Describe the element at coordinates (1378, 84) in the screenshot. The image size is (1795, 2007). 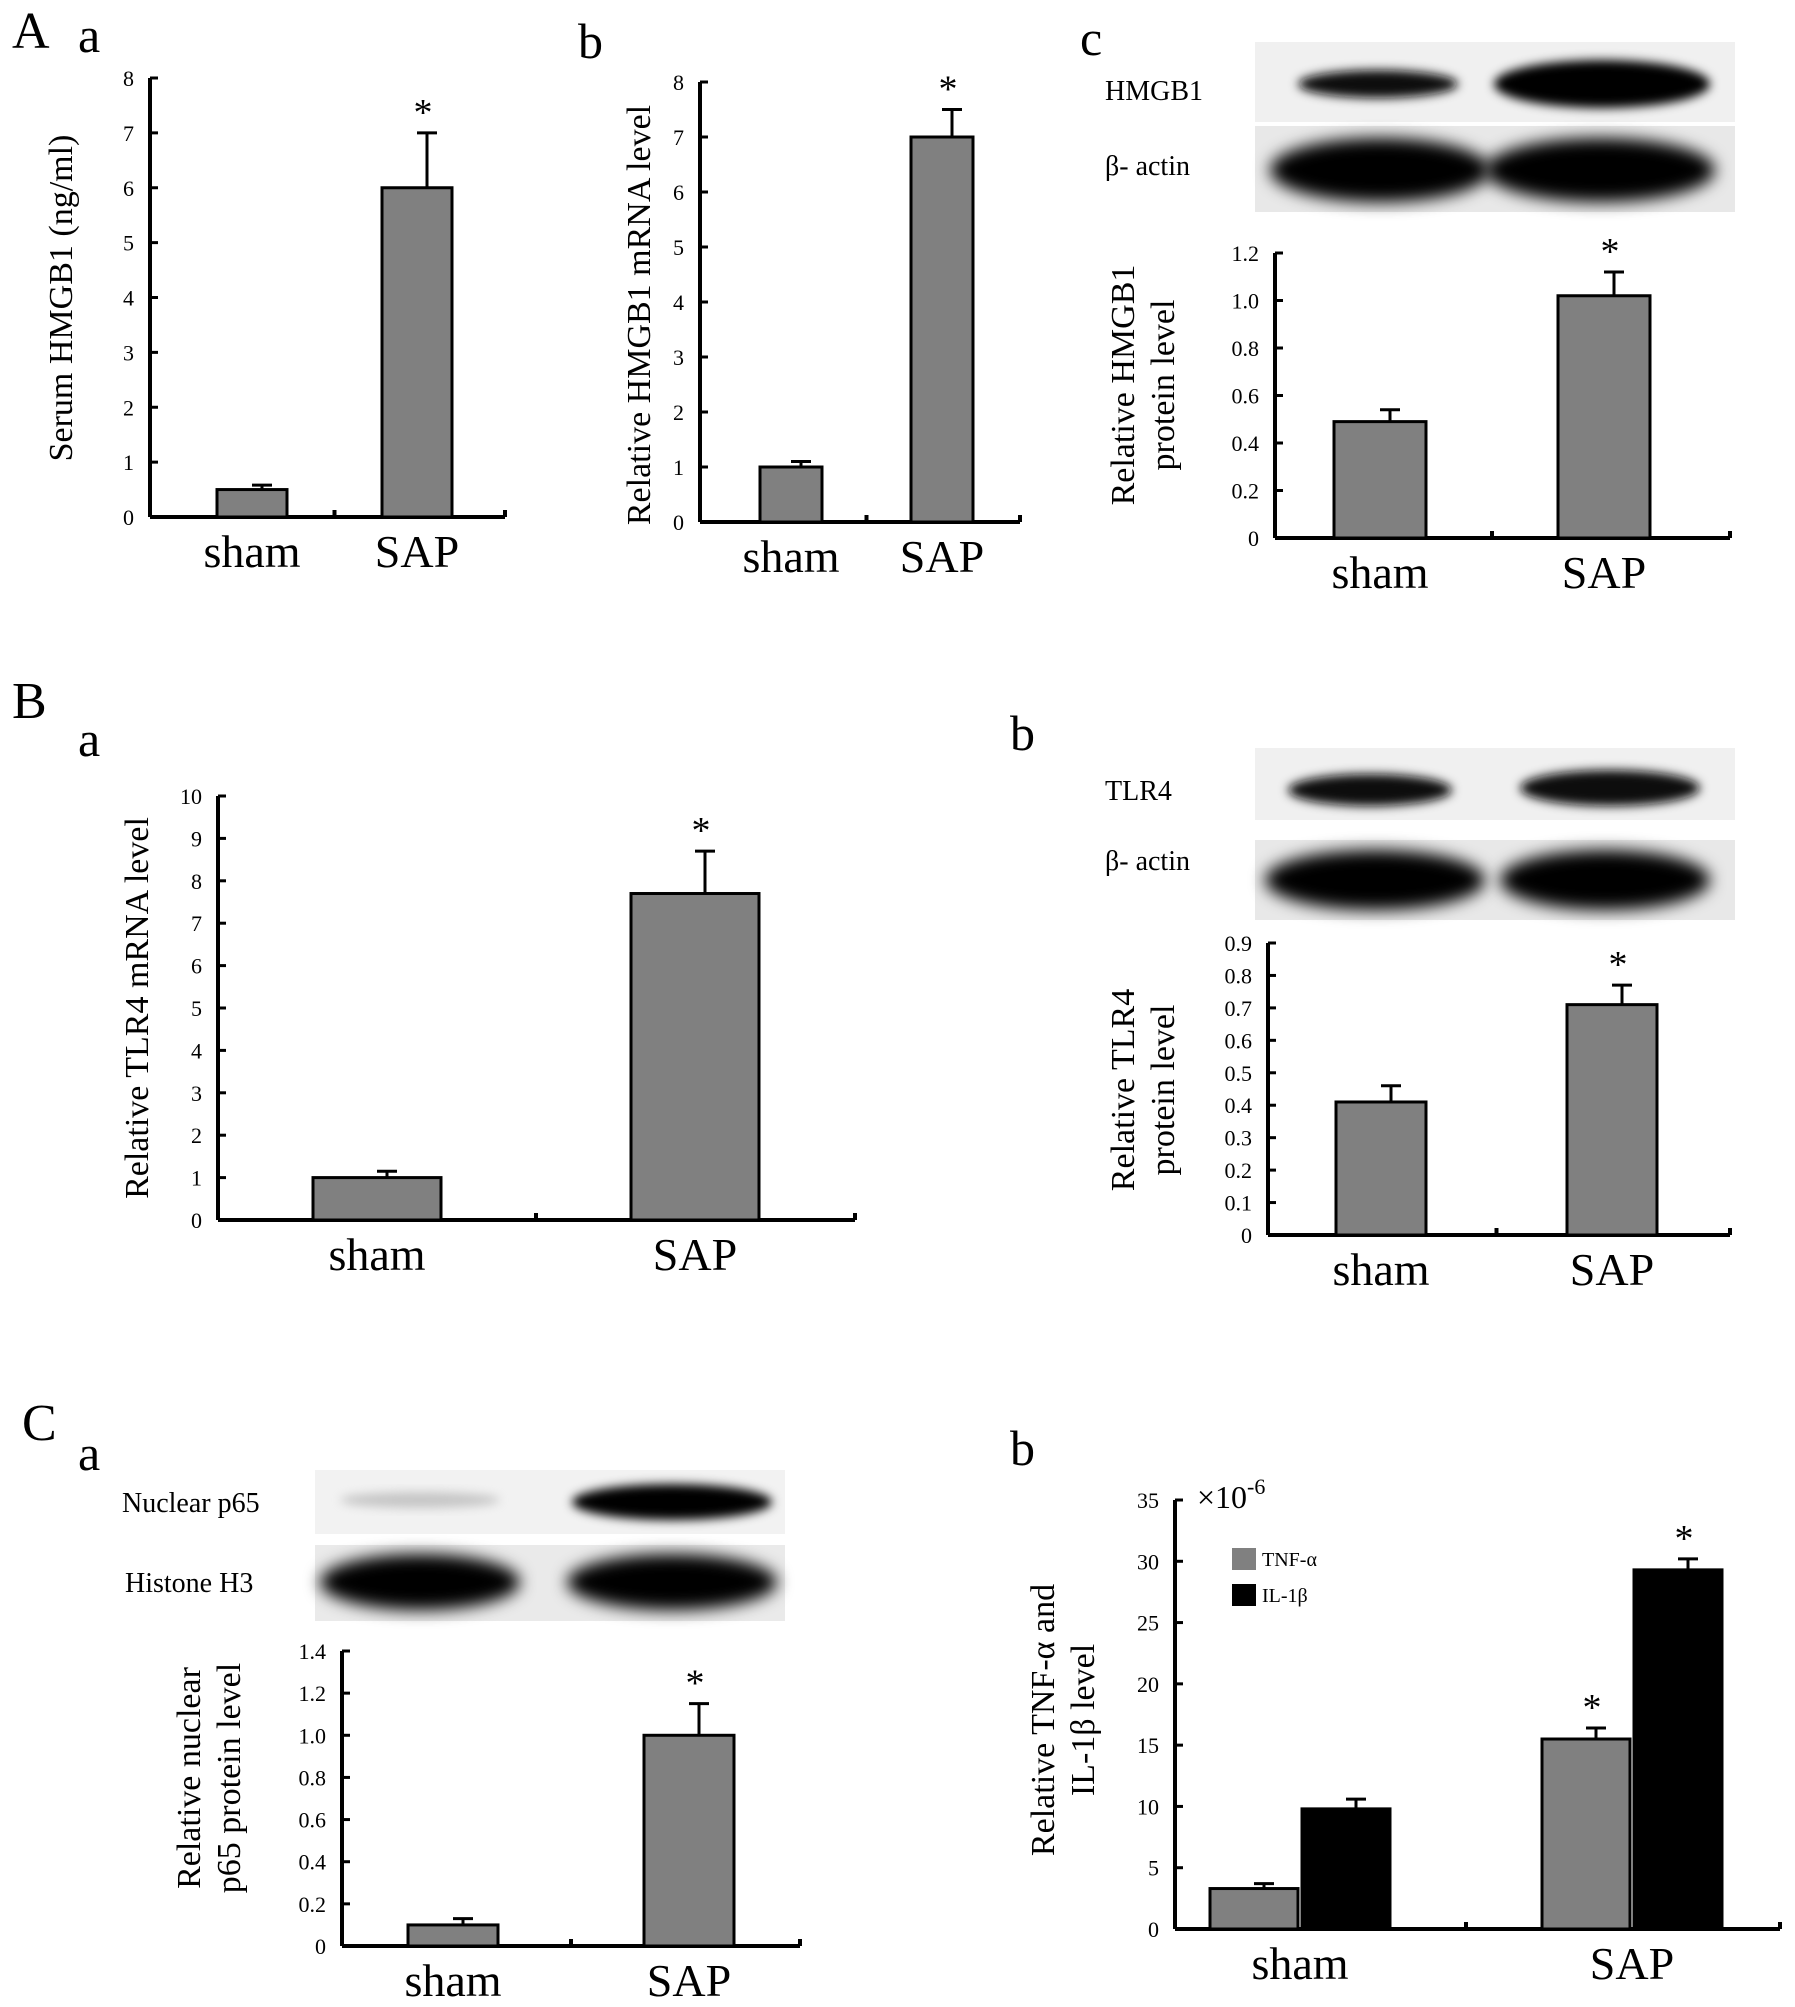
I see `blot-band-HMGB1-sham` at that location.